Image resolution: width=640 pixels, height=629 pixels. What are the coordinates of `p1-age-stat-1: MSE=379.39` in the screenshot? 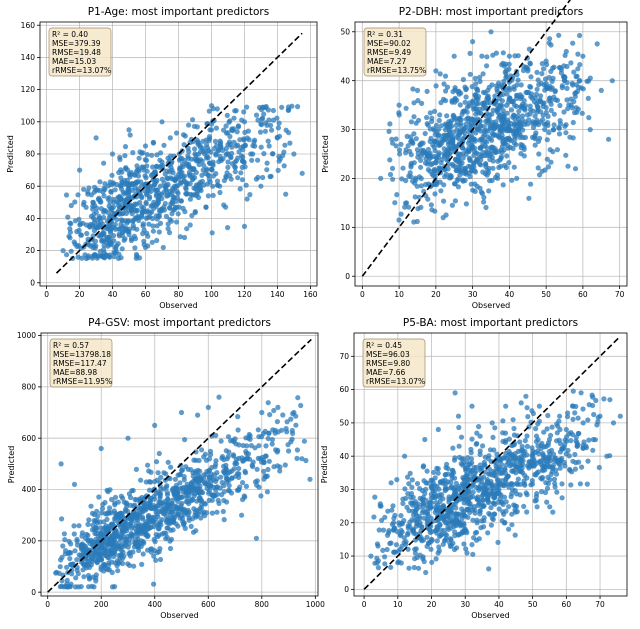 It's located at (76, 43).